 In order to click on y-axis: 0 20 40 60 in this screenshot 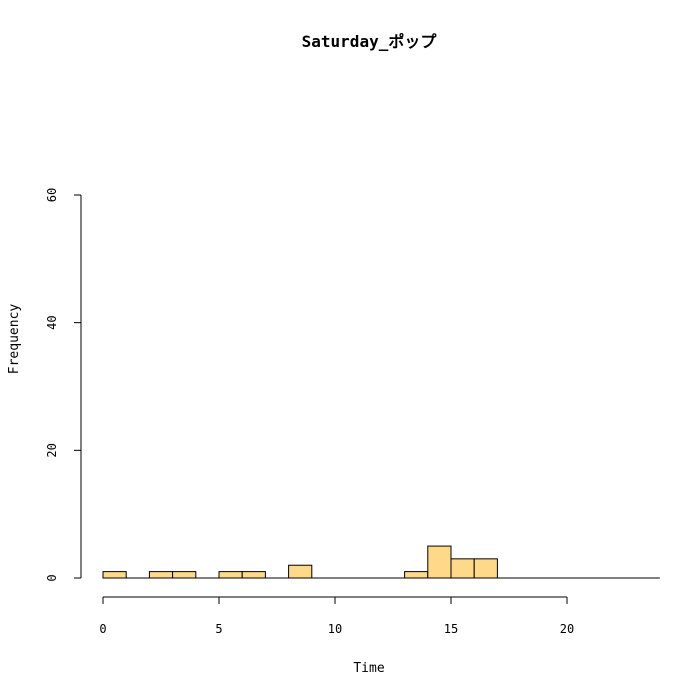, I will do `click(63, 385)`.